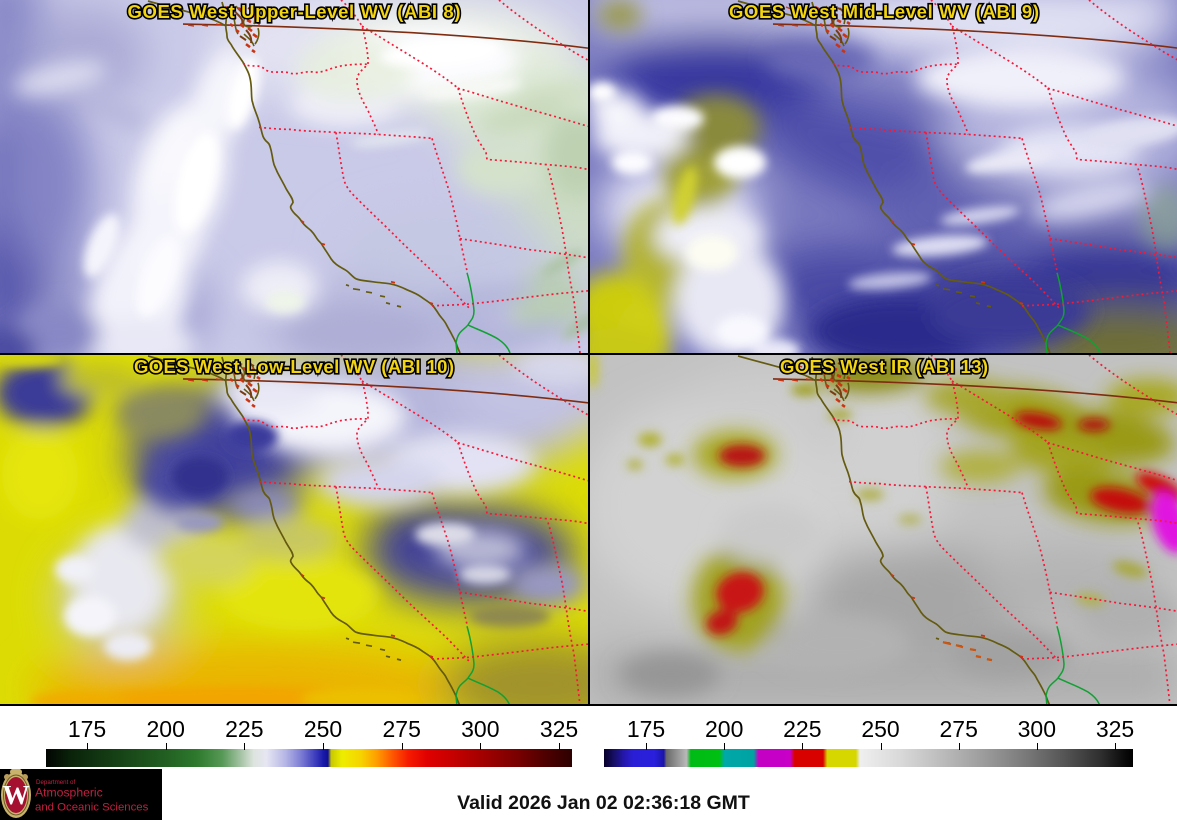  Describe the element at coordinates (884, 11) in the screenshot. I see `svg-text: GOES West Mid-Level WV (ABI 9)` at that location.